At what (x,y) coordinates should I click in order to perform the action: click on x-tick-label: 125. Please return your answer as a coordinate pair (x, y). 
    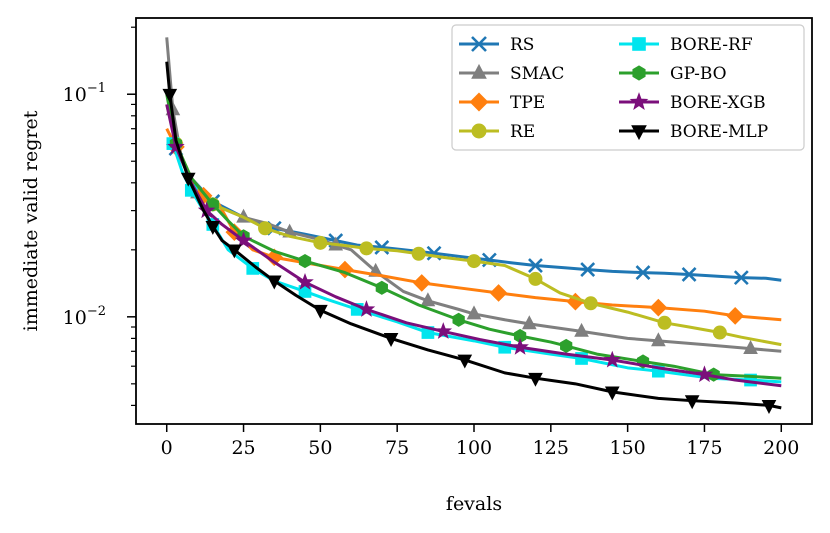
    Looking at the image, I should click on (551, 448).